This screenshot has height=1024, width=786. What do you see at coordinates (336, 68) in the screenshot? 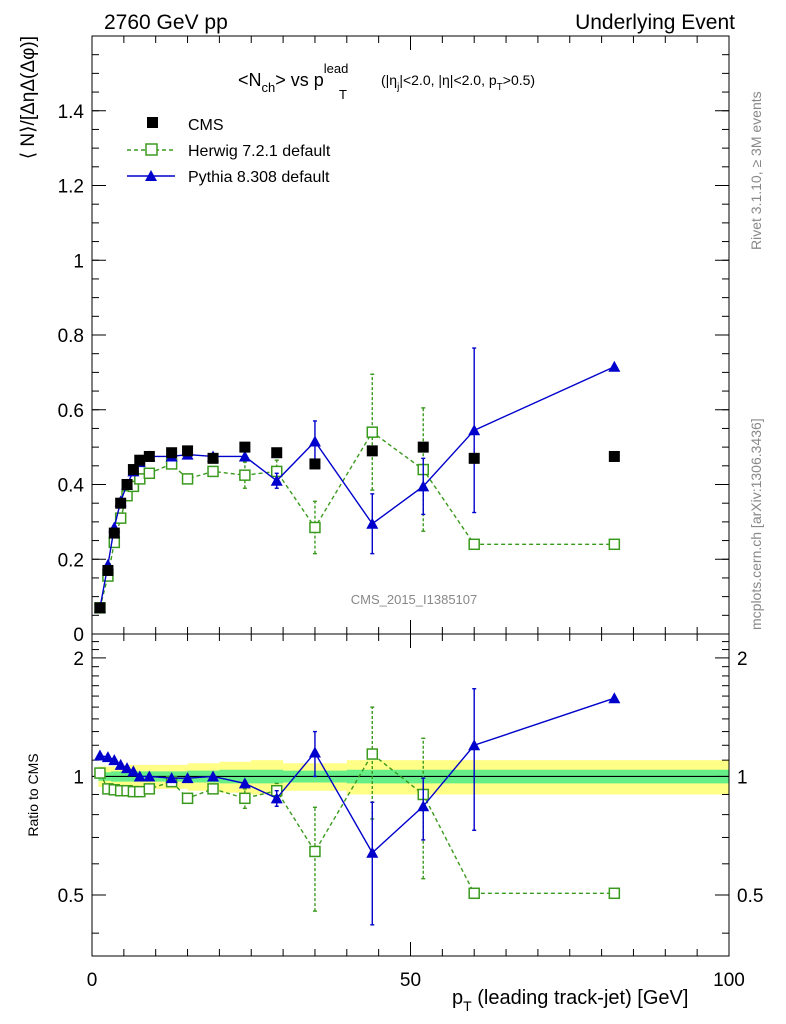
I see `title-pt-sup: lead` at bounding box center [336, 68].